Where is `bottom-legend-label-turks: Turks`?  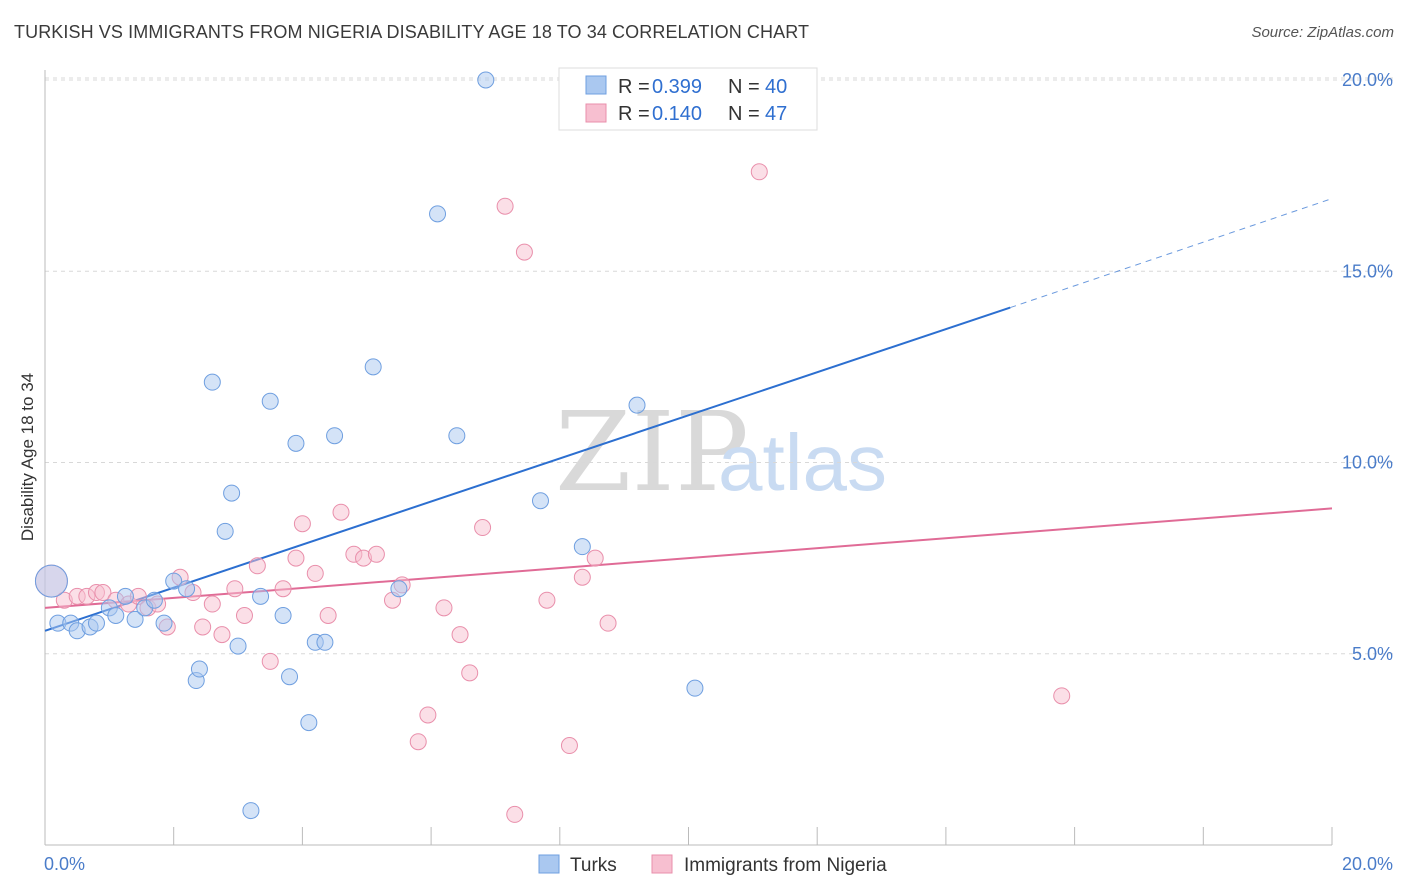 bottom-legend-label-turks: Turks is located at coordinates (593, 865).